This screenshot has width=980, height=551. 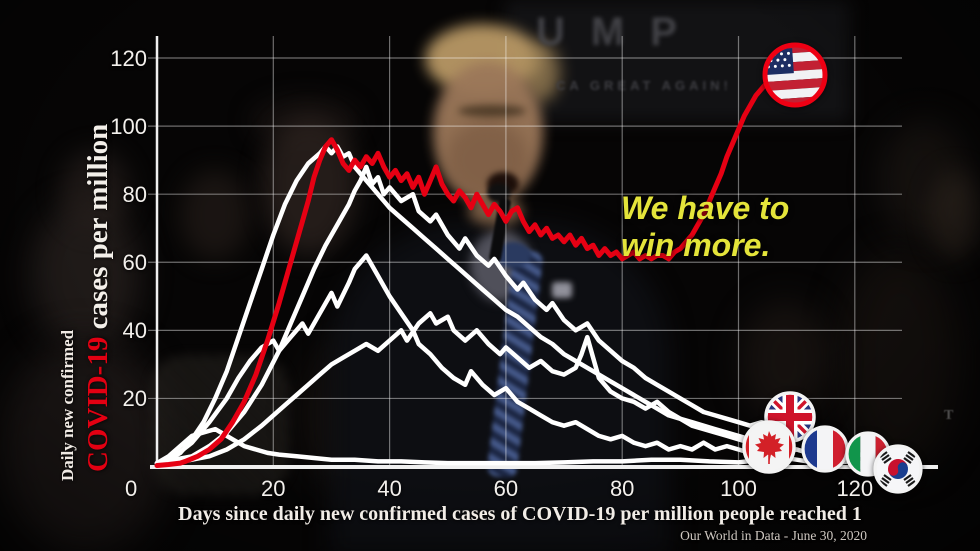 What do you see at coordinates (128, 59) in the screenshot?
I see `y-tick-label: 120` at bounding box center [128, 59].